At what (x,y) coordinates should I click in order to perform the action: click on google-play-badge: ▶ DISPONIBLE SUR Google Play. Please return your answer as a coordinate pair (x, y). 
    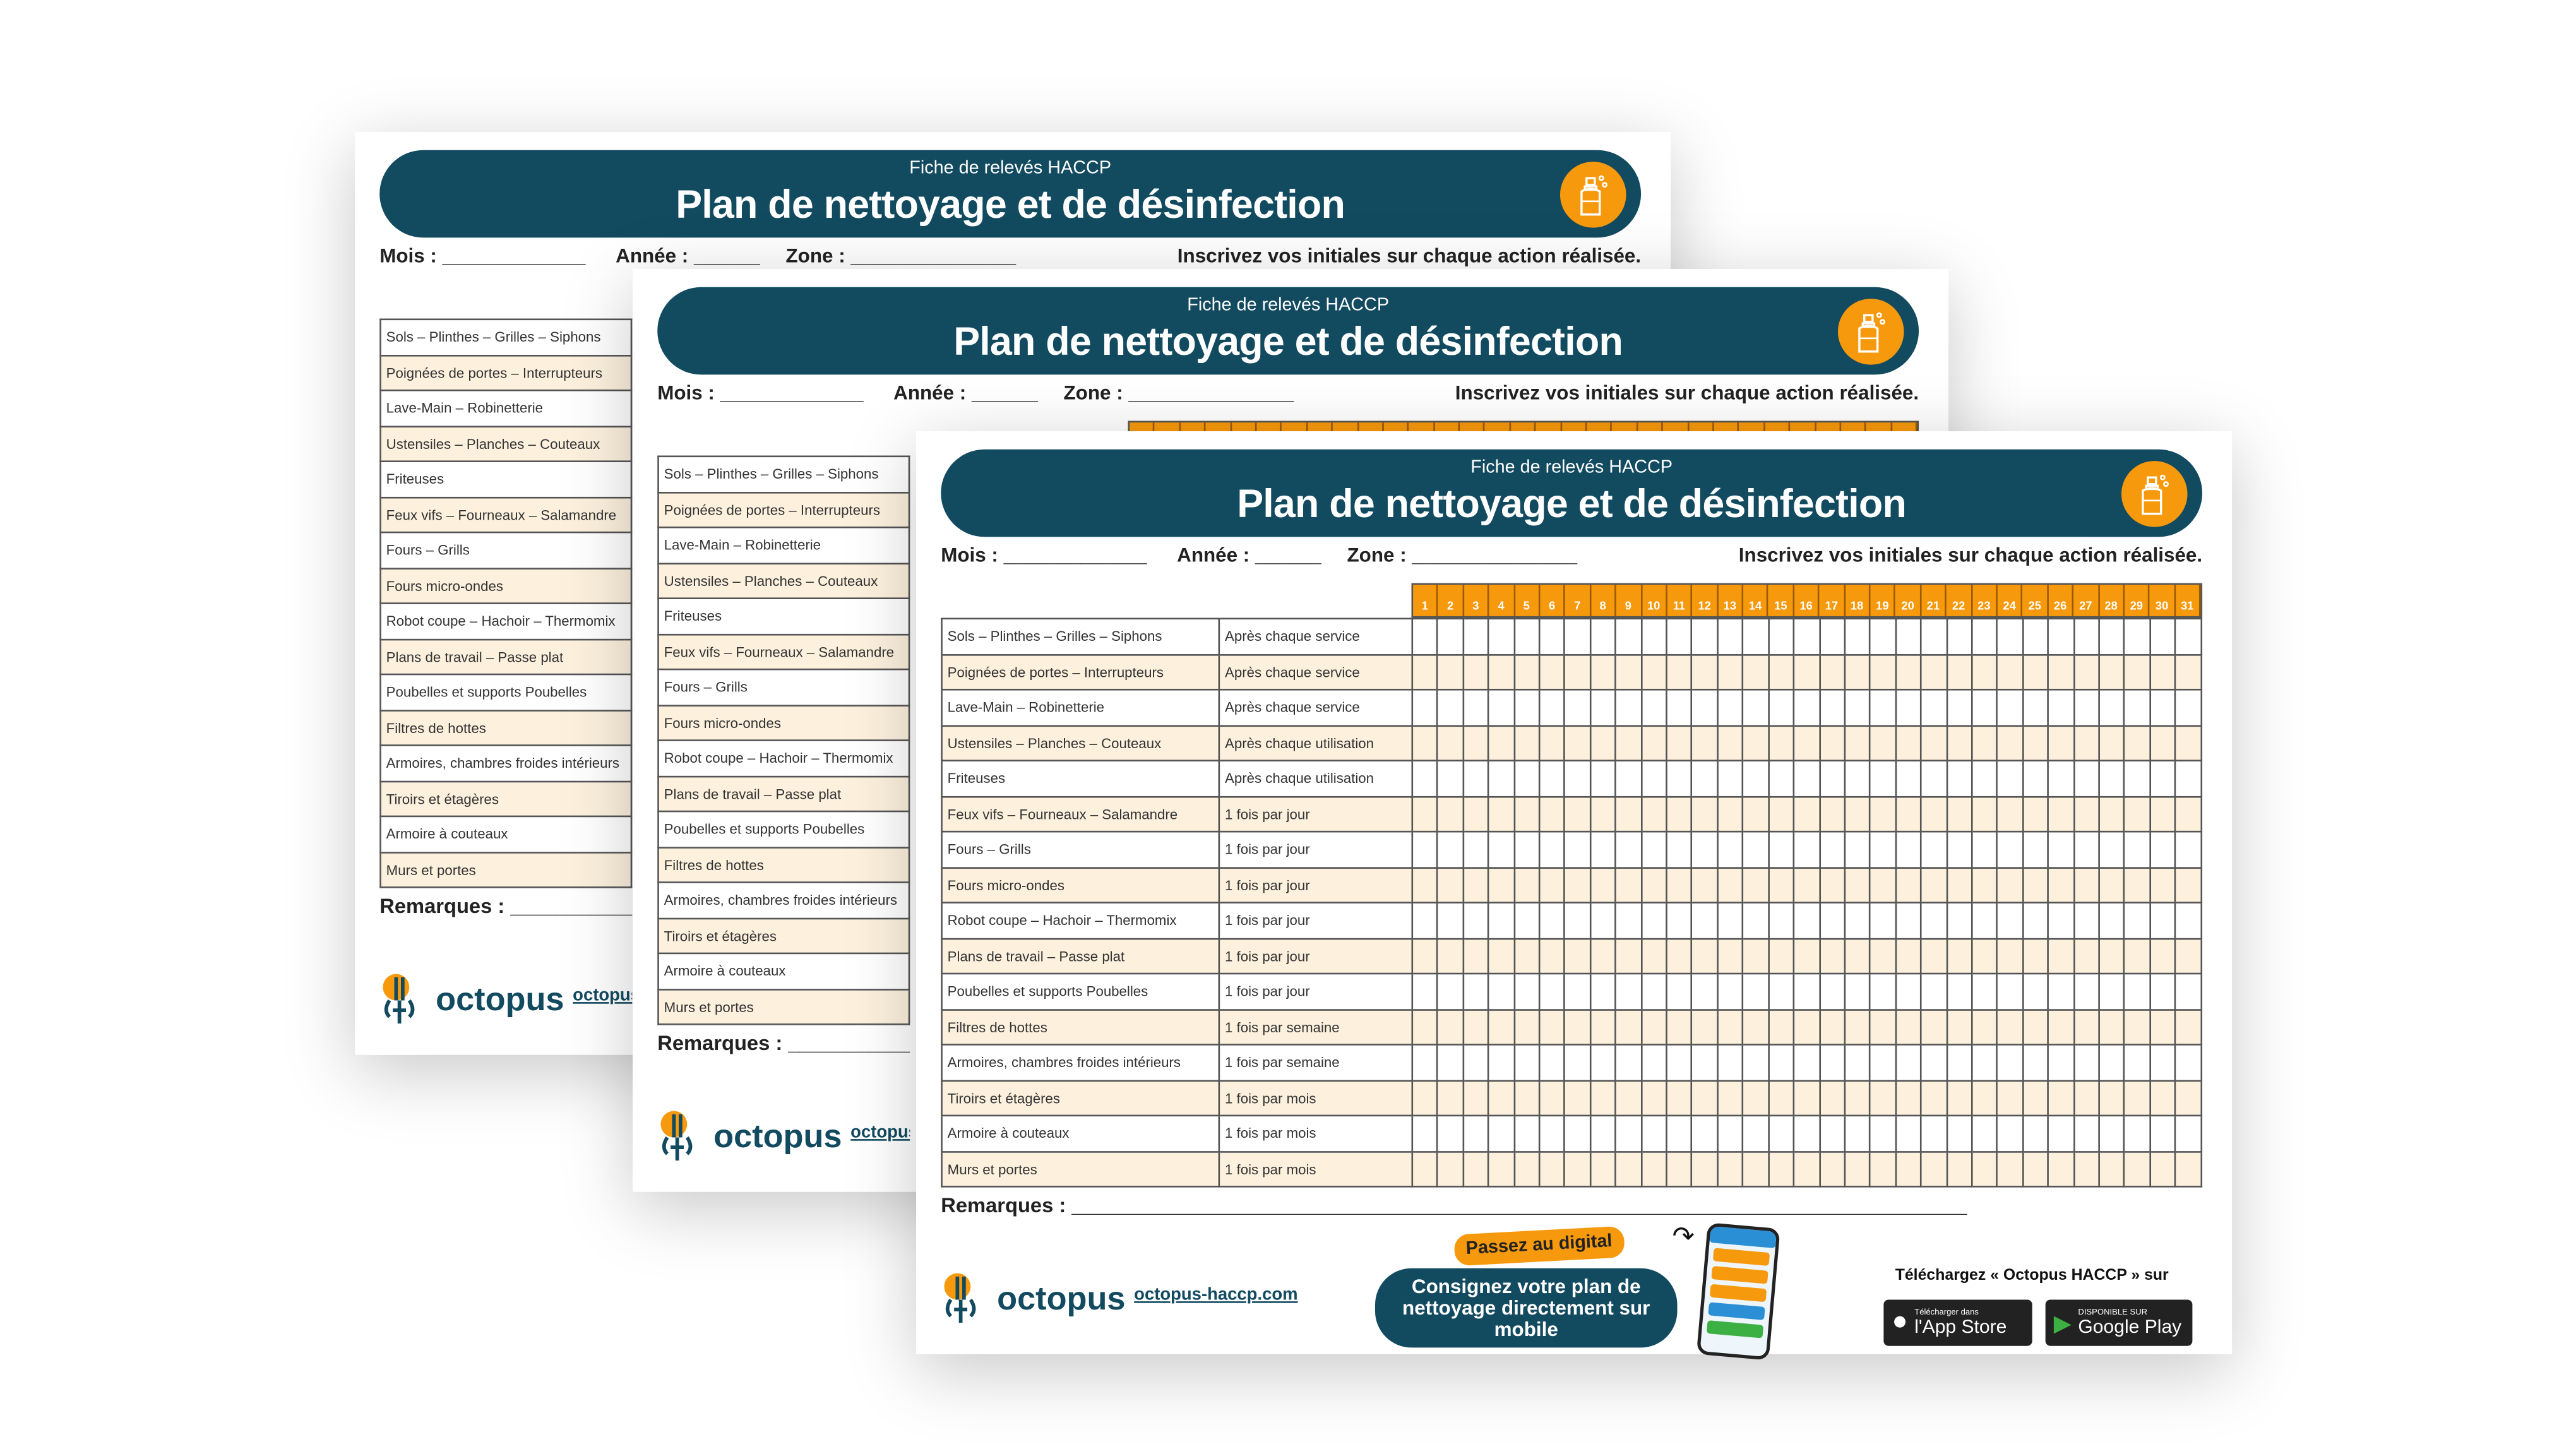
    Looking at the image, I should click on (2119, 1322).